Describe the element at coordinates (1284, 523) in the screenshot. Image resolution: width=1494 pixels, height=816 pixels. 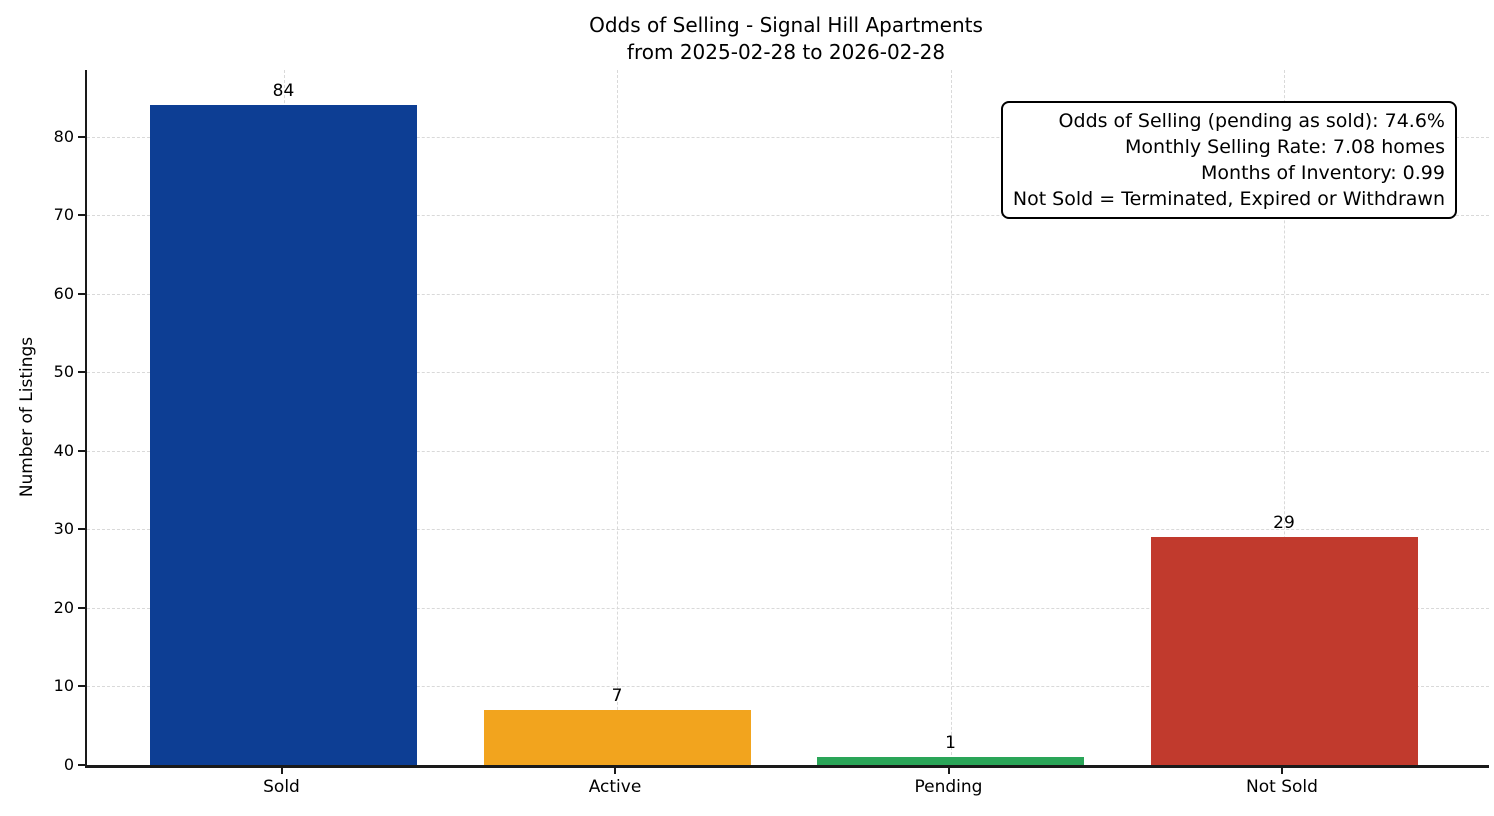
I see `bar-value-label-not-sold: 29` at that location.